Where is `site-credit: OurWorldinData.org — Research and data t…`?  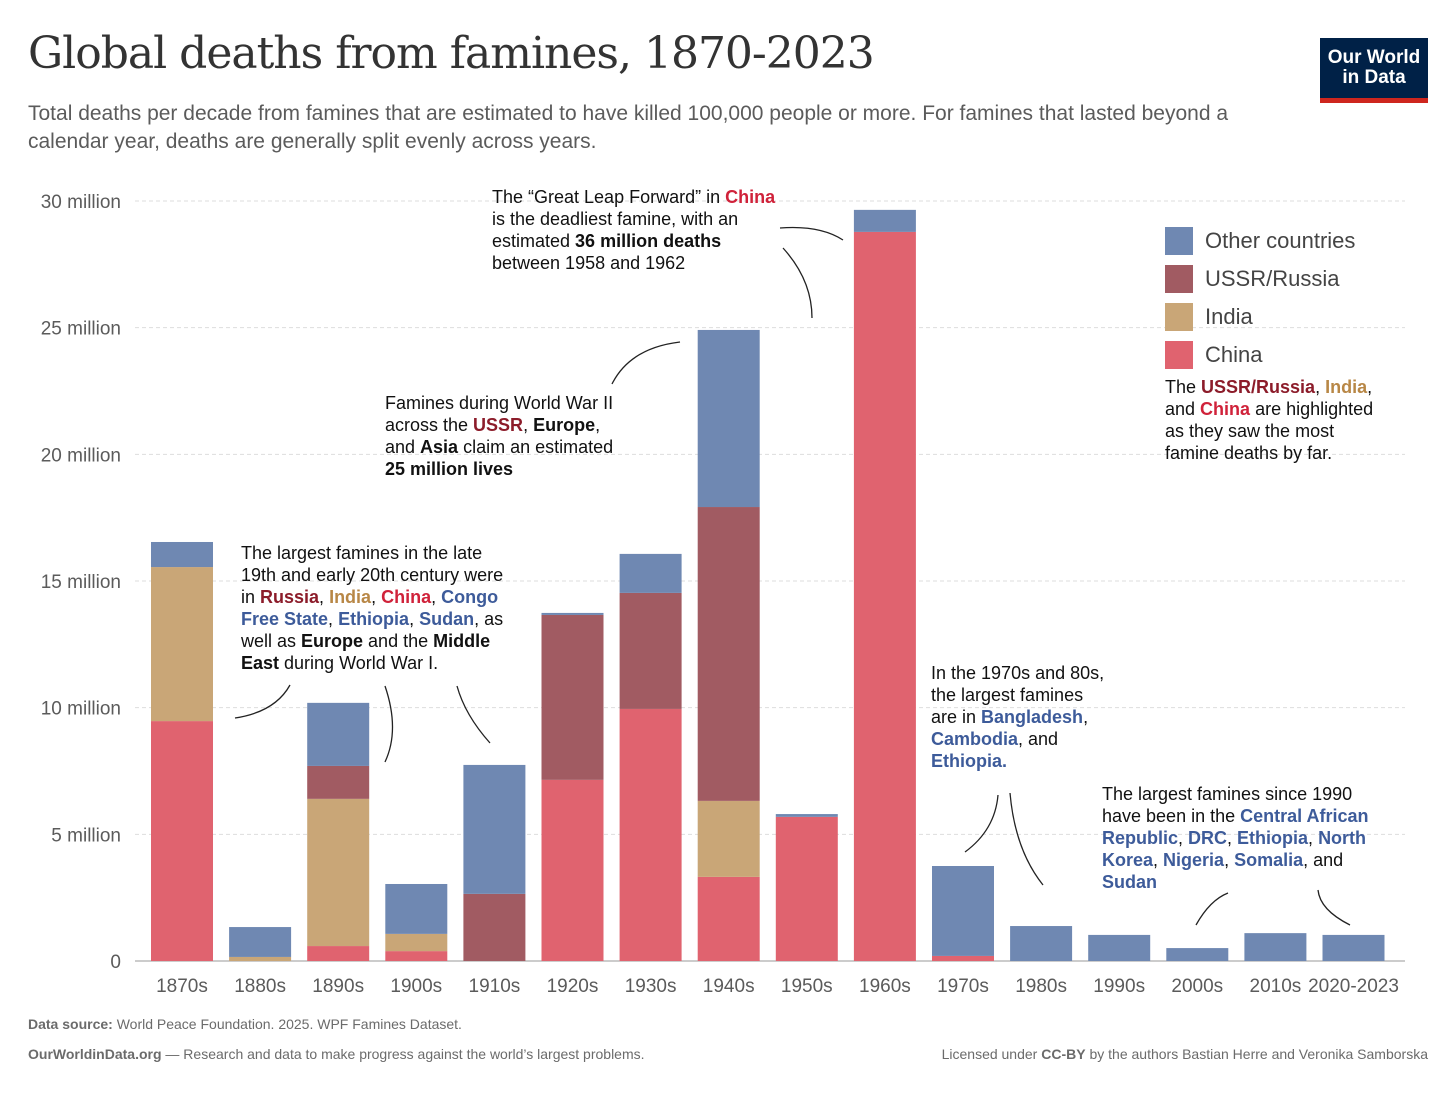 site-credit: OurWorldinData.org — Research and data t… is located at coordinates (336, 1054).